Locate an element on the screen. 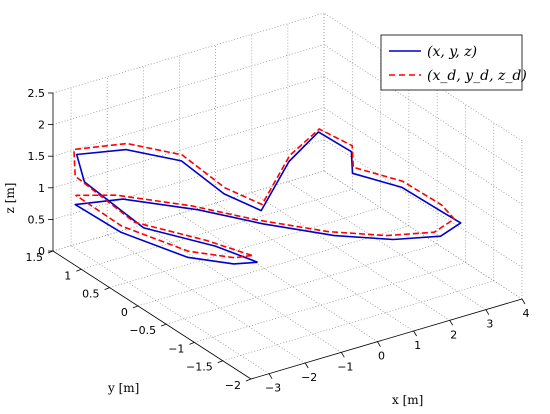 Image resolution: width=550 pixels, height=414 pixels. y-tick-label: 1.5 is located at coordinates (35, 257).